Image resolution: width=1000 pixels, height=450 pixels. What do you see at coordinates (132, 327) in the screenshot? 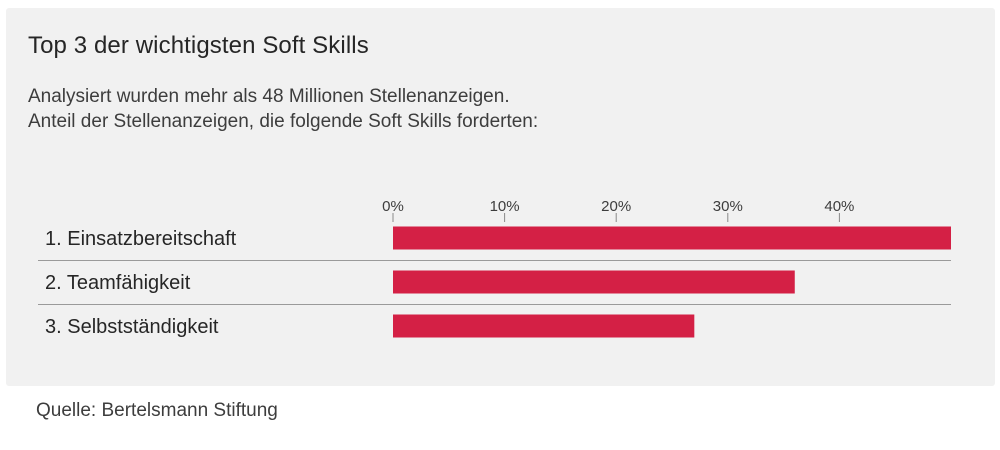
I see `category-label: 3. Selbstständigkeit` at bounding box center [132, 327].